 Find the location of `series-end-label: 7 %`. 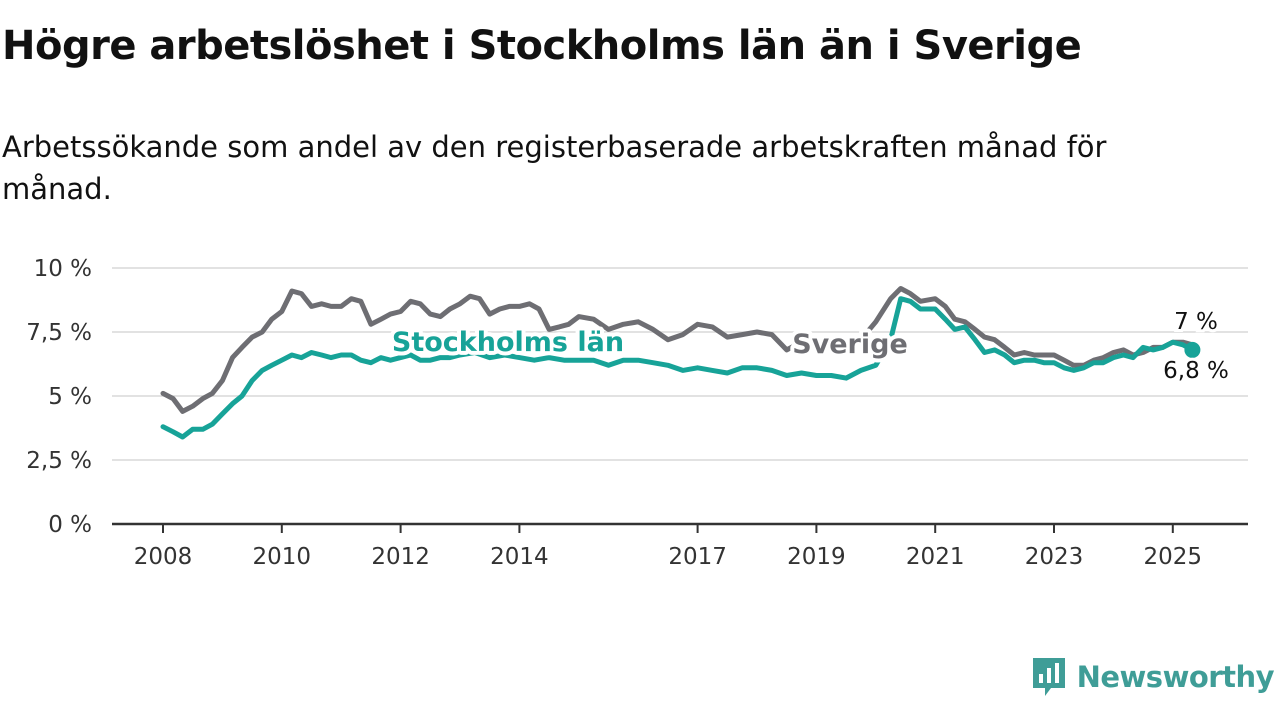

series-end-label: 7 % is located at coordinates (1196, 322).